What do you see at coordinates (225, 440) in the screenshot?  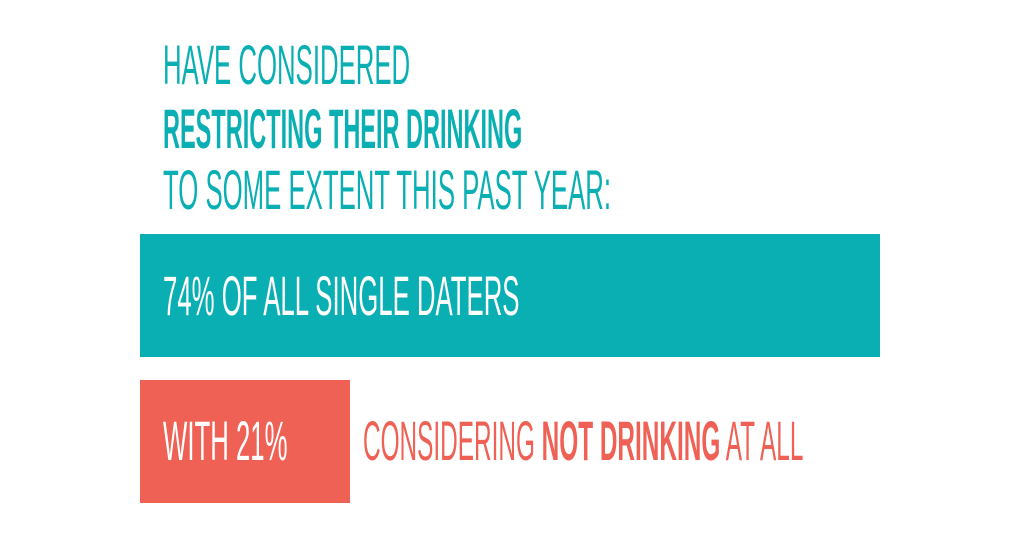 I see `sub-stat-box-label: With 21%` at bounding box center [225, 440].